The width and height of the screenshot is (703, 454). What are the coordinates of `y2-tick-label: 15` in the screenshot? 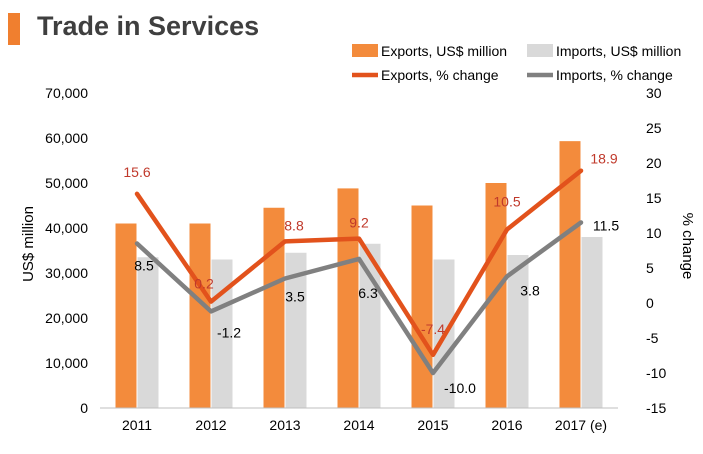 It's located at (654, 198).